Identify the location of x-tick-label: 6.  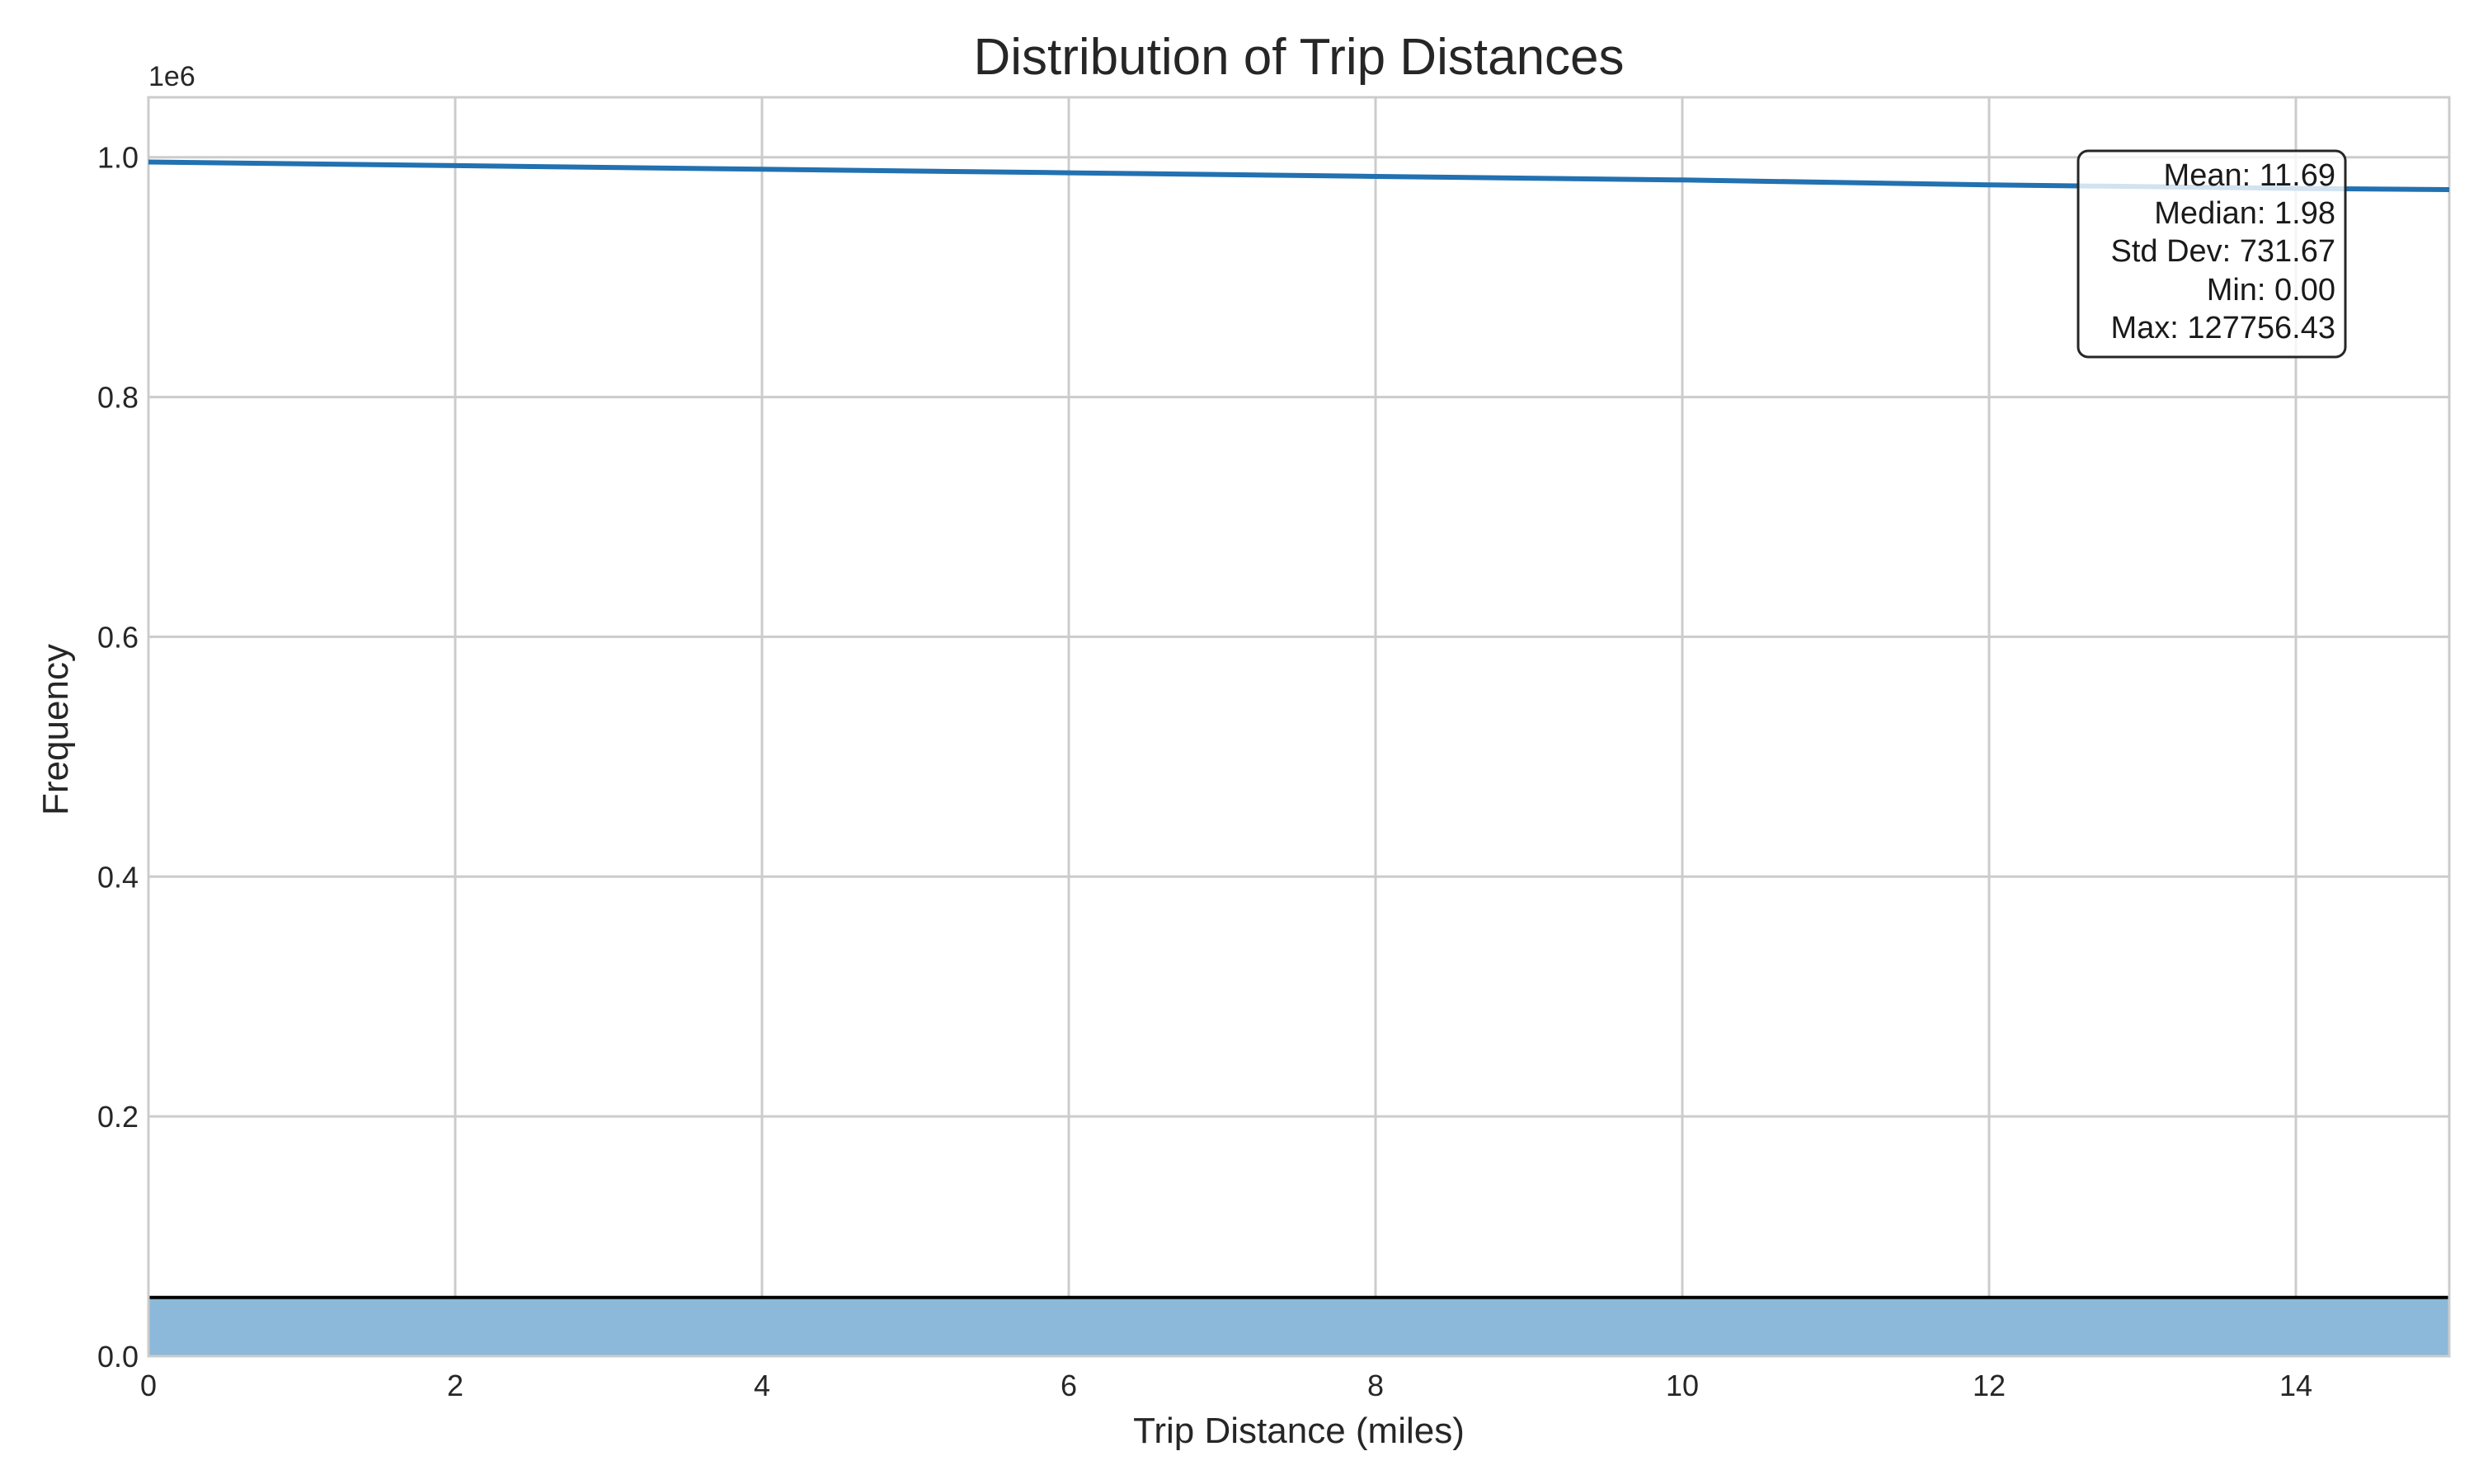
(1069, 1385).